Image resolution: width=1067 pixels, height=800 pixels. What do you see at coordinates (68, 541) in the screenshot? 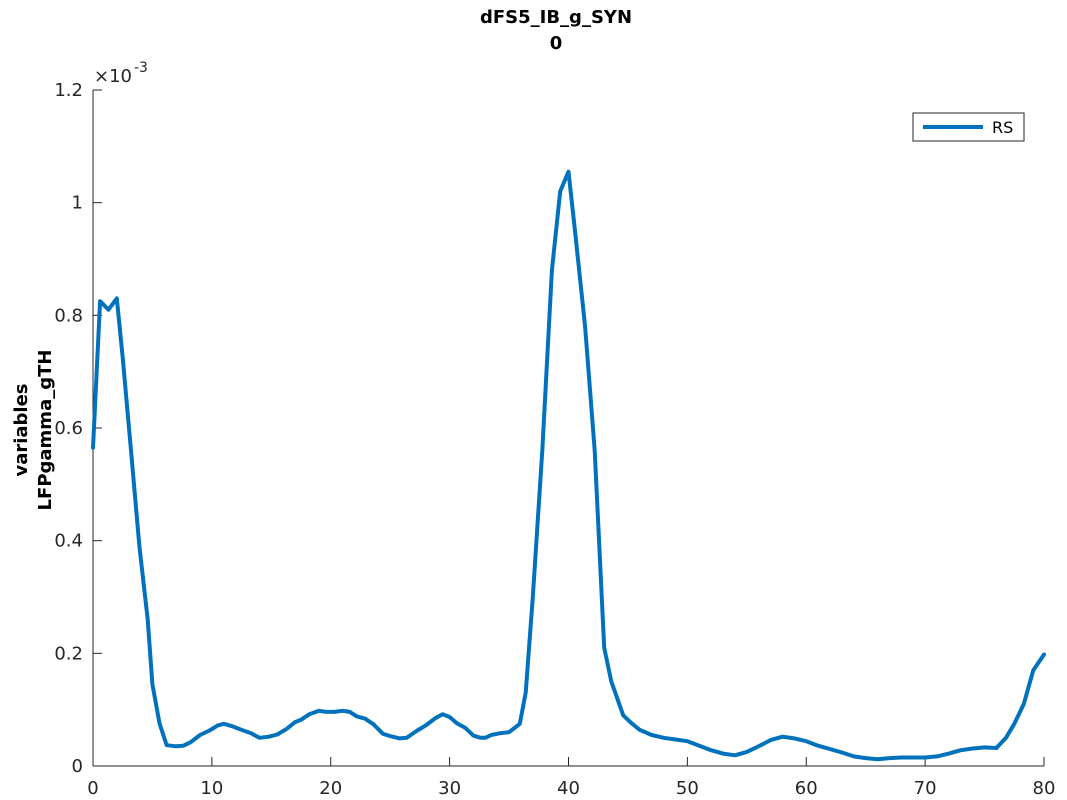
I see `y-tick-label: 0.4` at bounding box center [68, 541].